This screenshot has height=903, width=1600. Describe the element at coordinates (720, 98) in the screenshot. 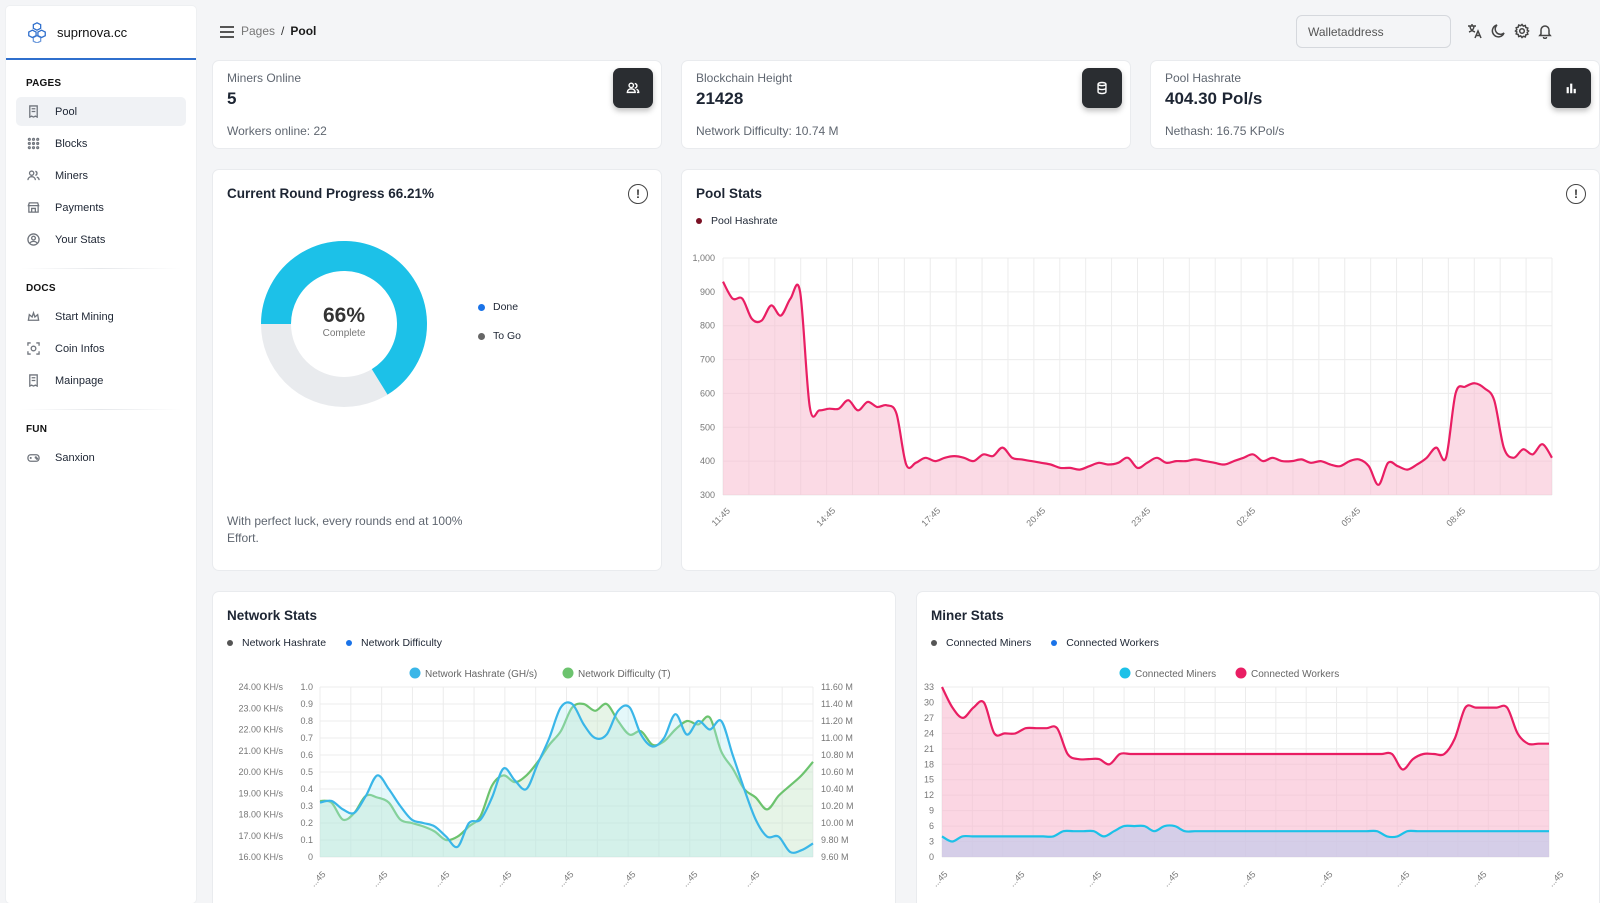

I see `blockchain-height-value: 21428` at that location.